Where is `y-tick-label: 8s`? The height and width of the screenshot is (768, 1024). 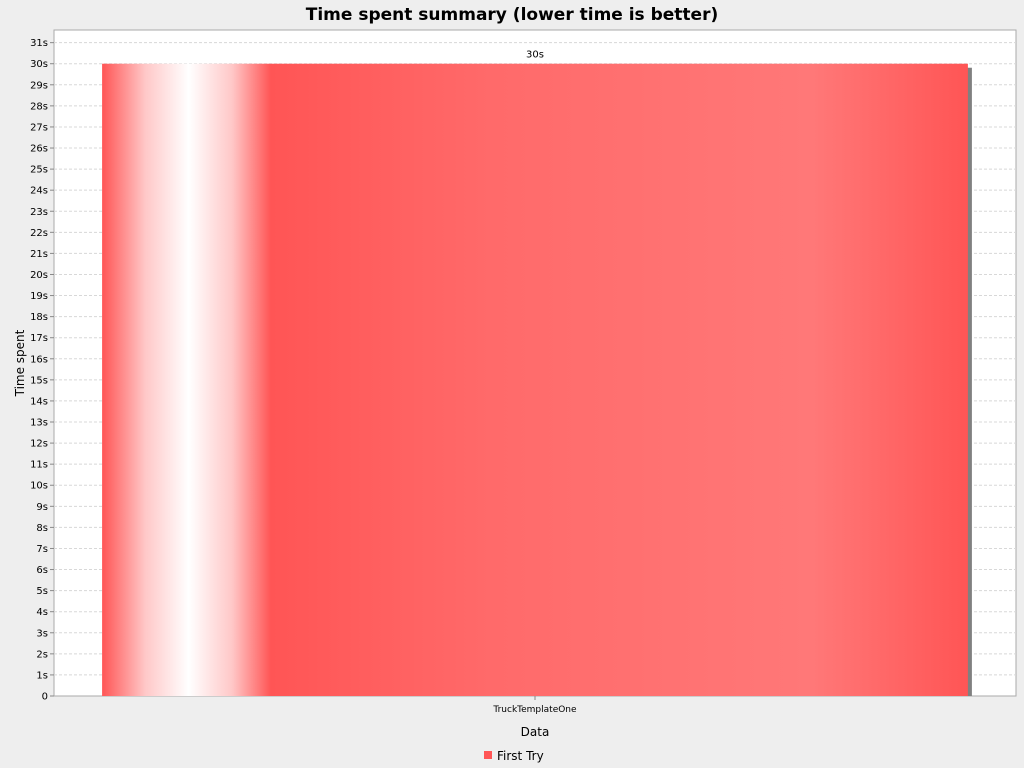
y-tick-label: 8s is located at coordinates (42, 528).